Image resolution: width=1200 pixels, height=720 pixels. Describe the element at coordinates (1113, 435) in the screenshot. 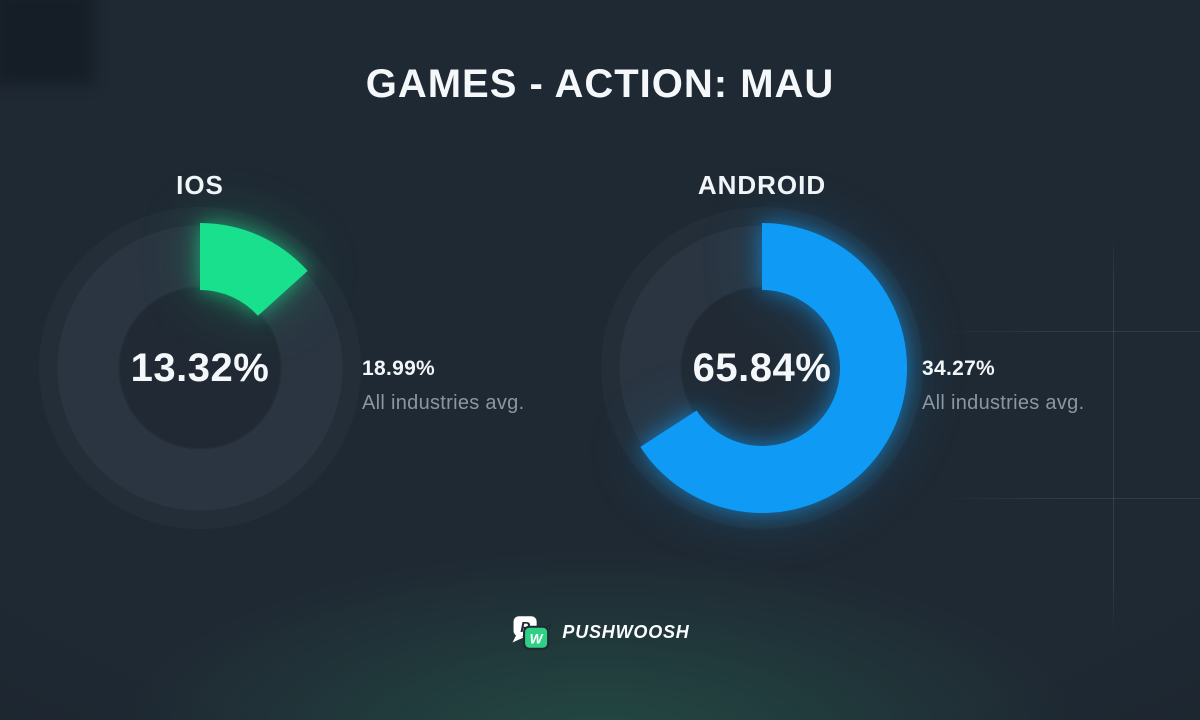

I see `decorative-grid-vline` at that location.